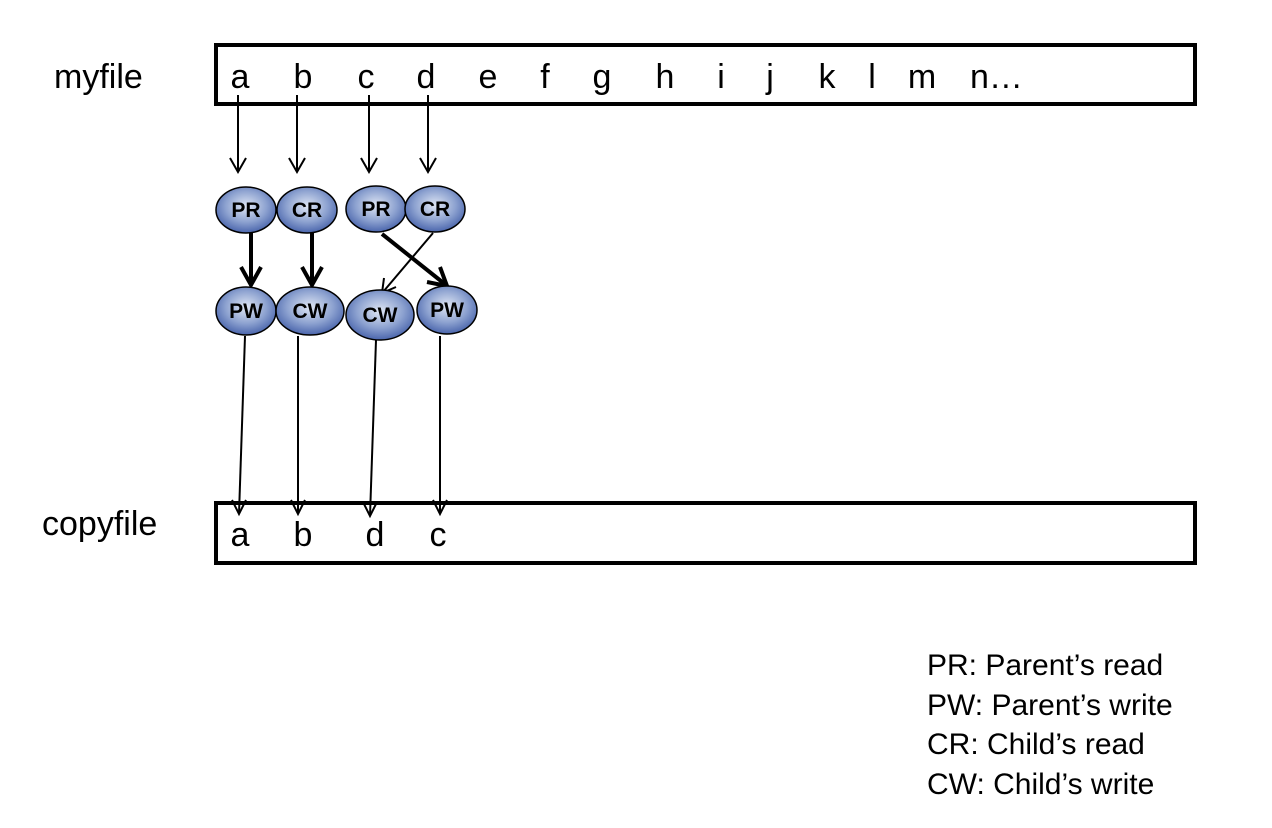 The image size is (1272, 828). Describe the element at coordinates (345, 263) in the screenshot. I see `transfer-arrows` at that location.